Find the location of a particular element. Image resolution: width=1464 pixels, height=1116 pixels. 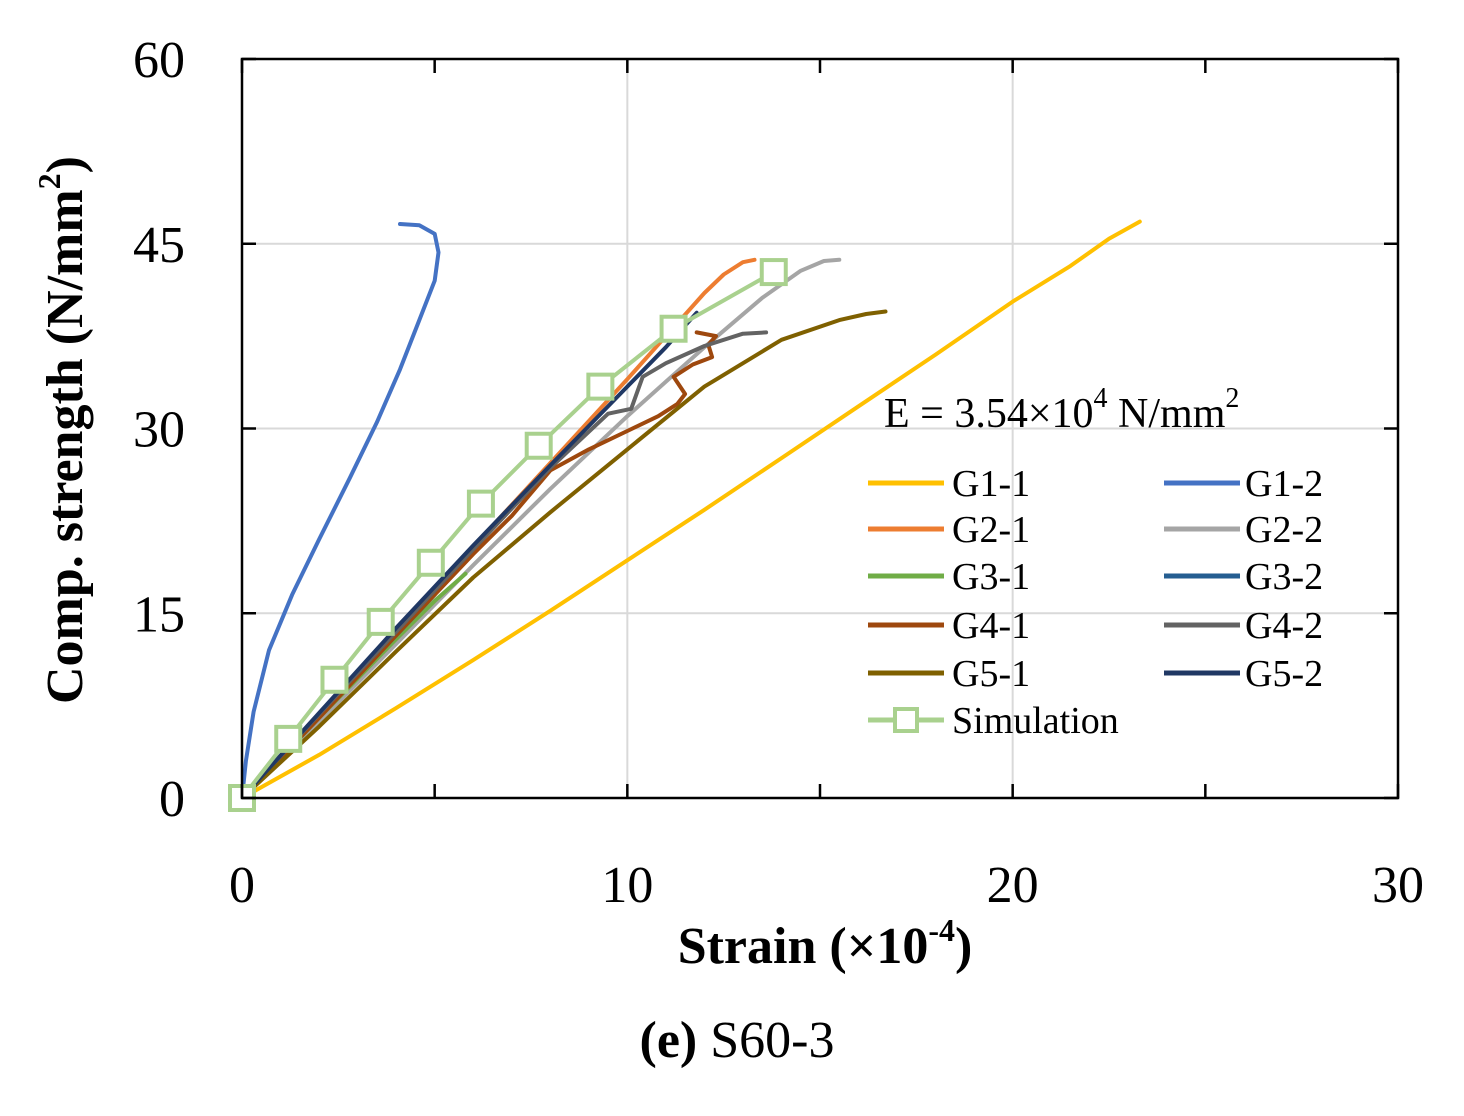

x-tick-label: 10 is located at coordinates (627, 885).